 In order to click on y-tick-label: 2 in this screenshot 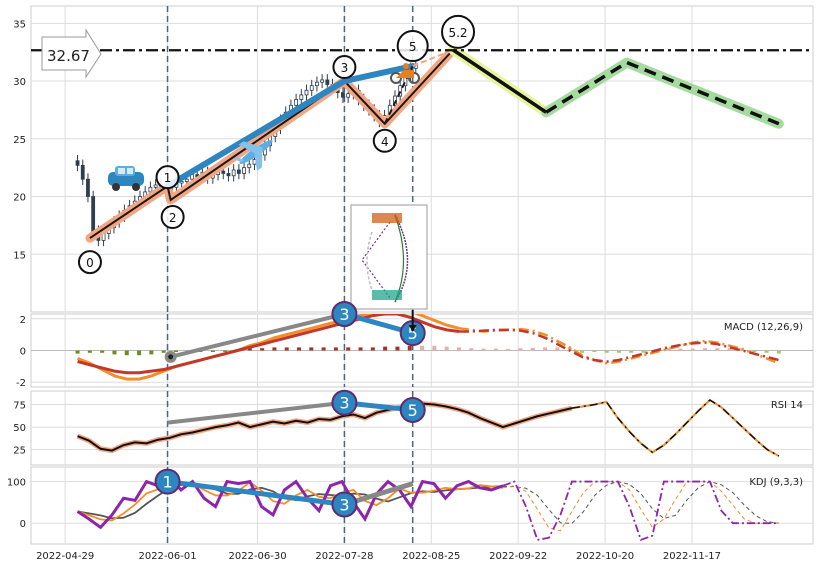, I will do `click(23, 320)`.